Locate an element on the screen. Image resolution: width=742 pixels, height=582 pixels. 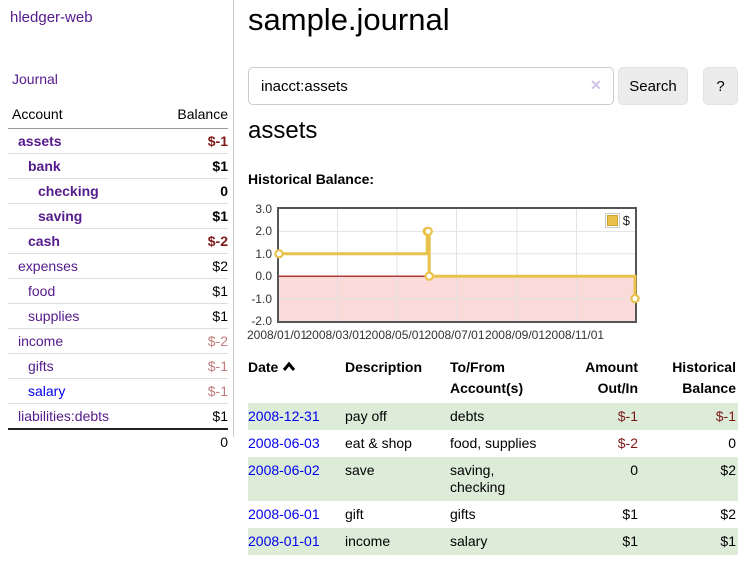
transaction-description: income is located at coordinates (368, 541).